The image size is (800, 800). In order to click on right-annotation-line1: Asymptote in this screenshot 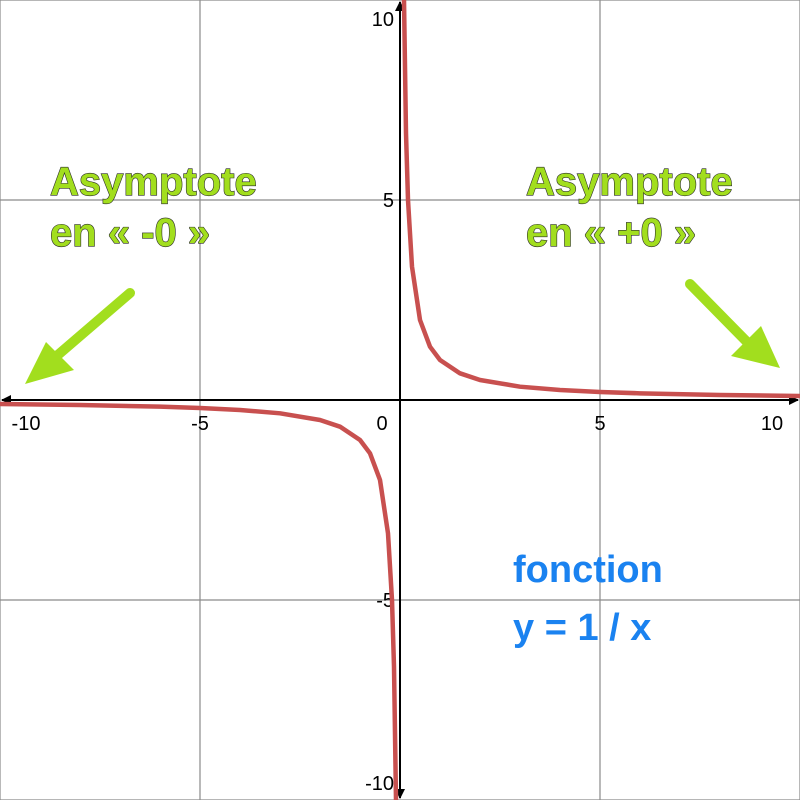, I will do `click(629, 182)`.